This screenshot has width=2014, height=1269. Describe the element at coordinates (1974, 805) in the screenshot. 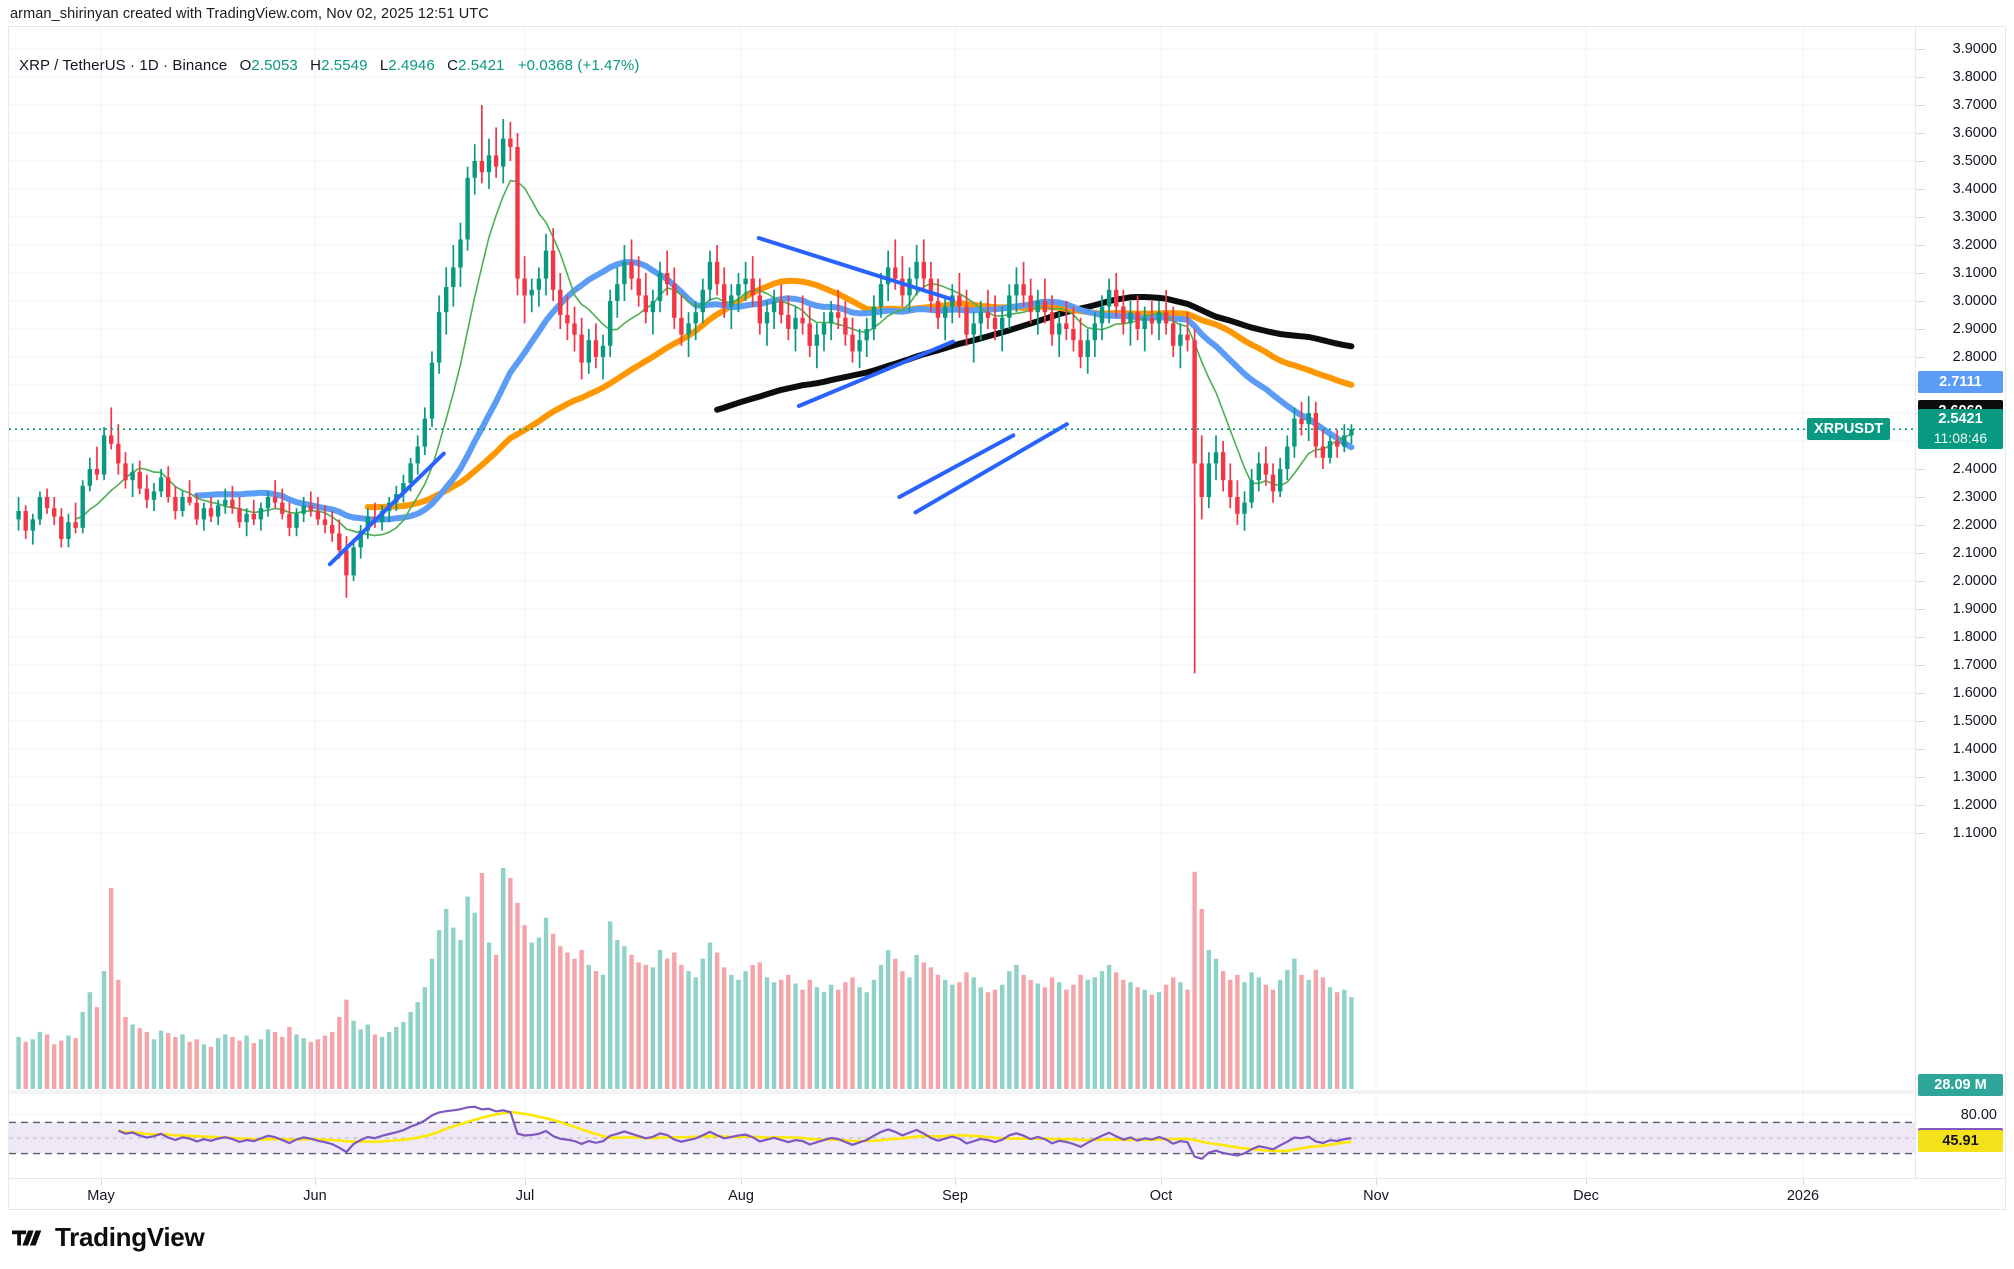

I see `price-tick-label: 1.2000` at that location.